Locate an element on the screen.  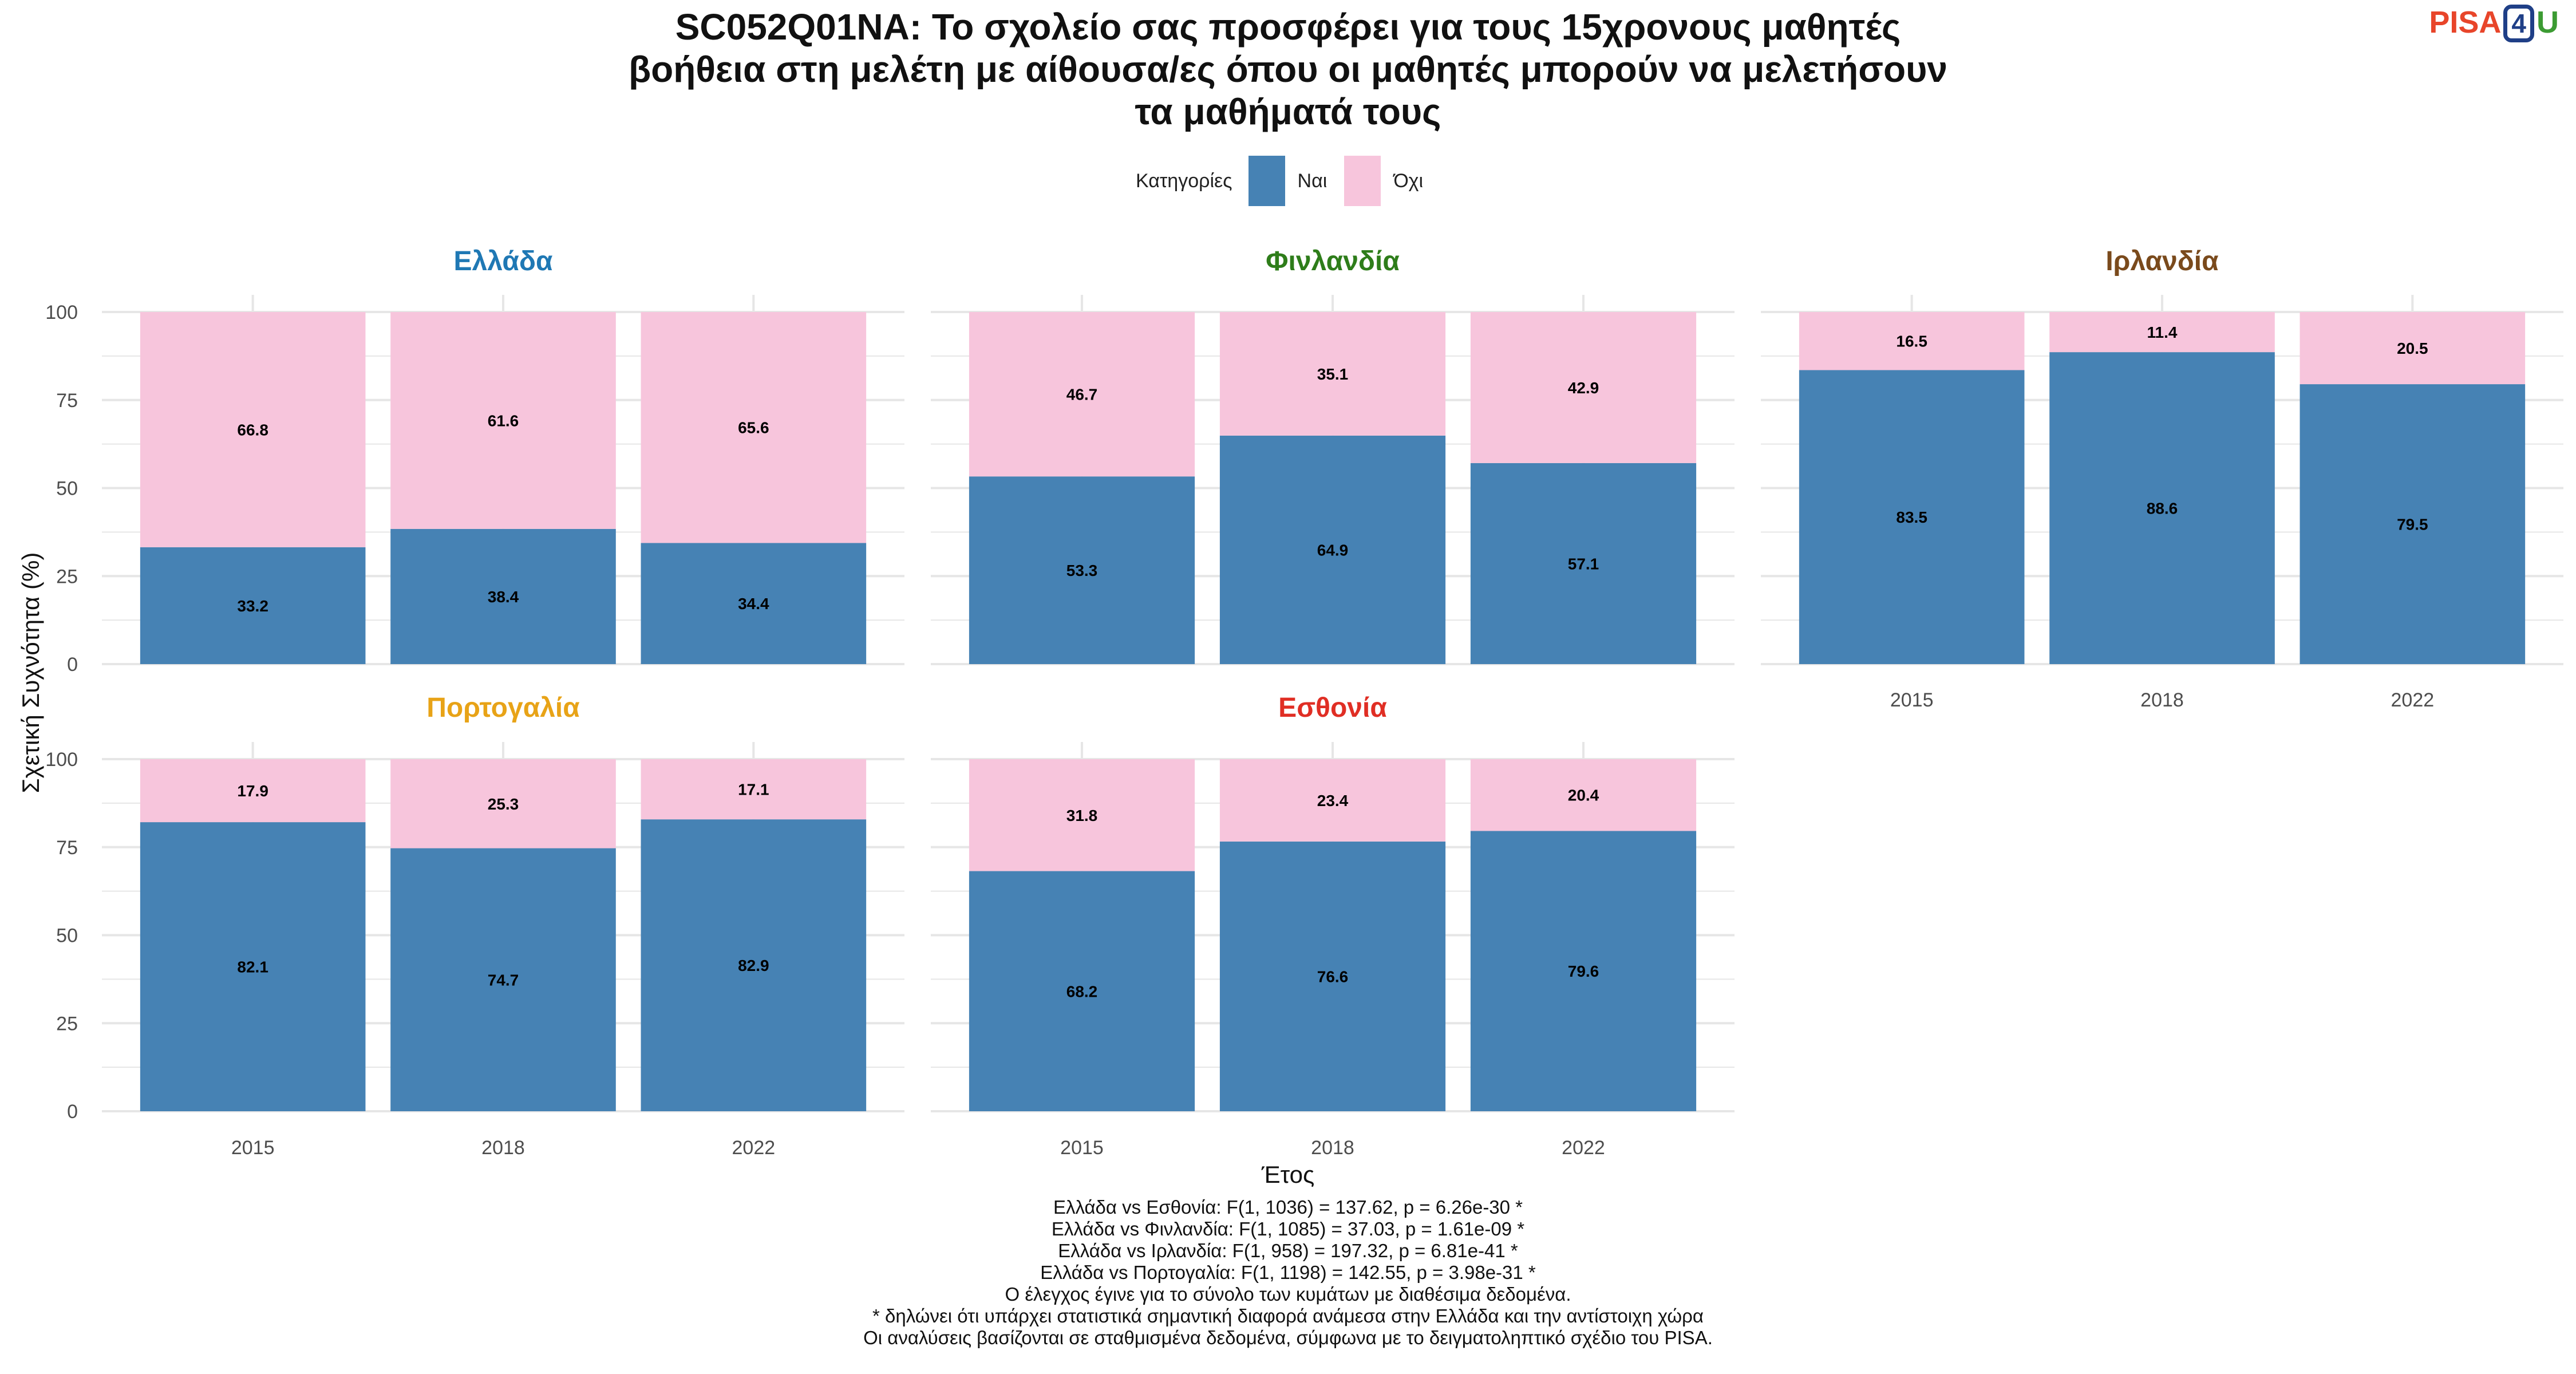
data-label-yes: 74.7 is located at coordinates (503, 980).